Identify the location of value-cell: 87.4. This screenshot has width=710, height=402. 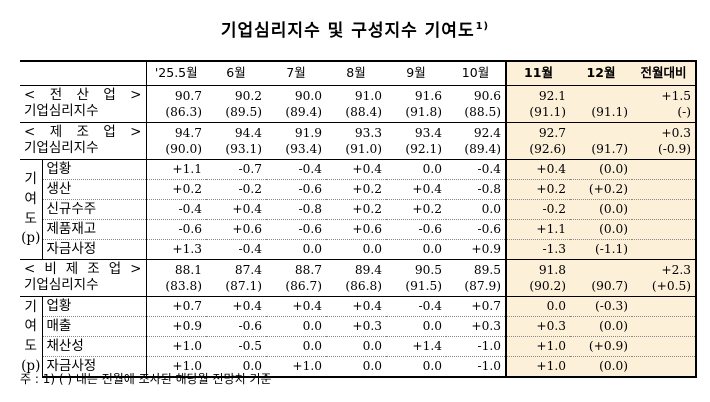
(236, 268).